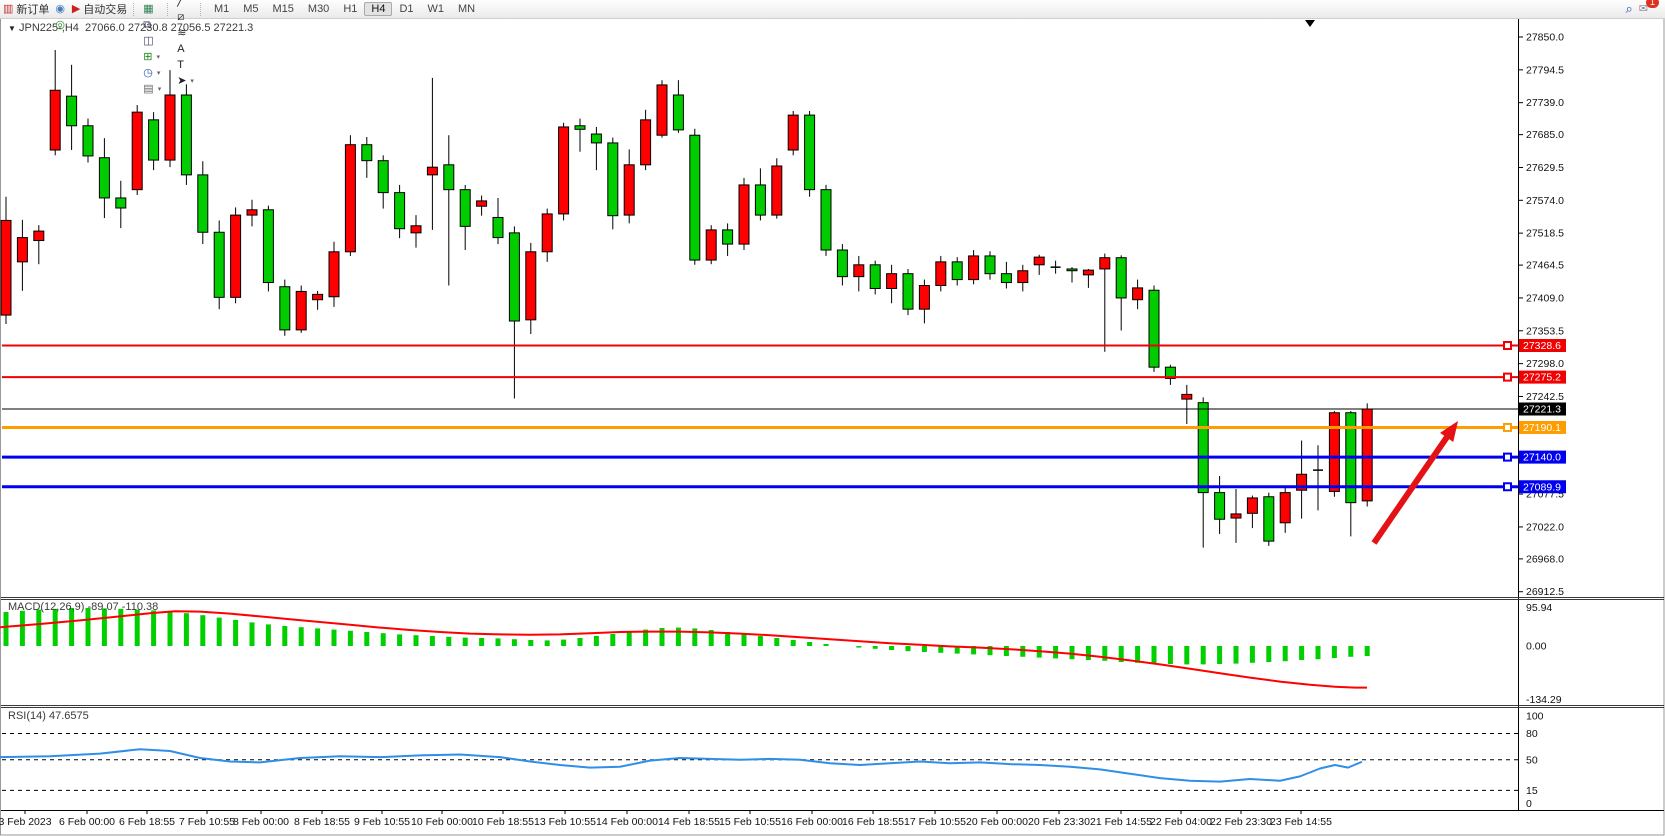  I want to click on timeframe-group: M1 M5 M15 M30 H1 H4 D1 W1 MN, so click(344, 9).